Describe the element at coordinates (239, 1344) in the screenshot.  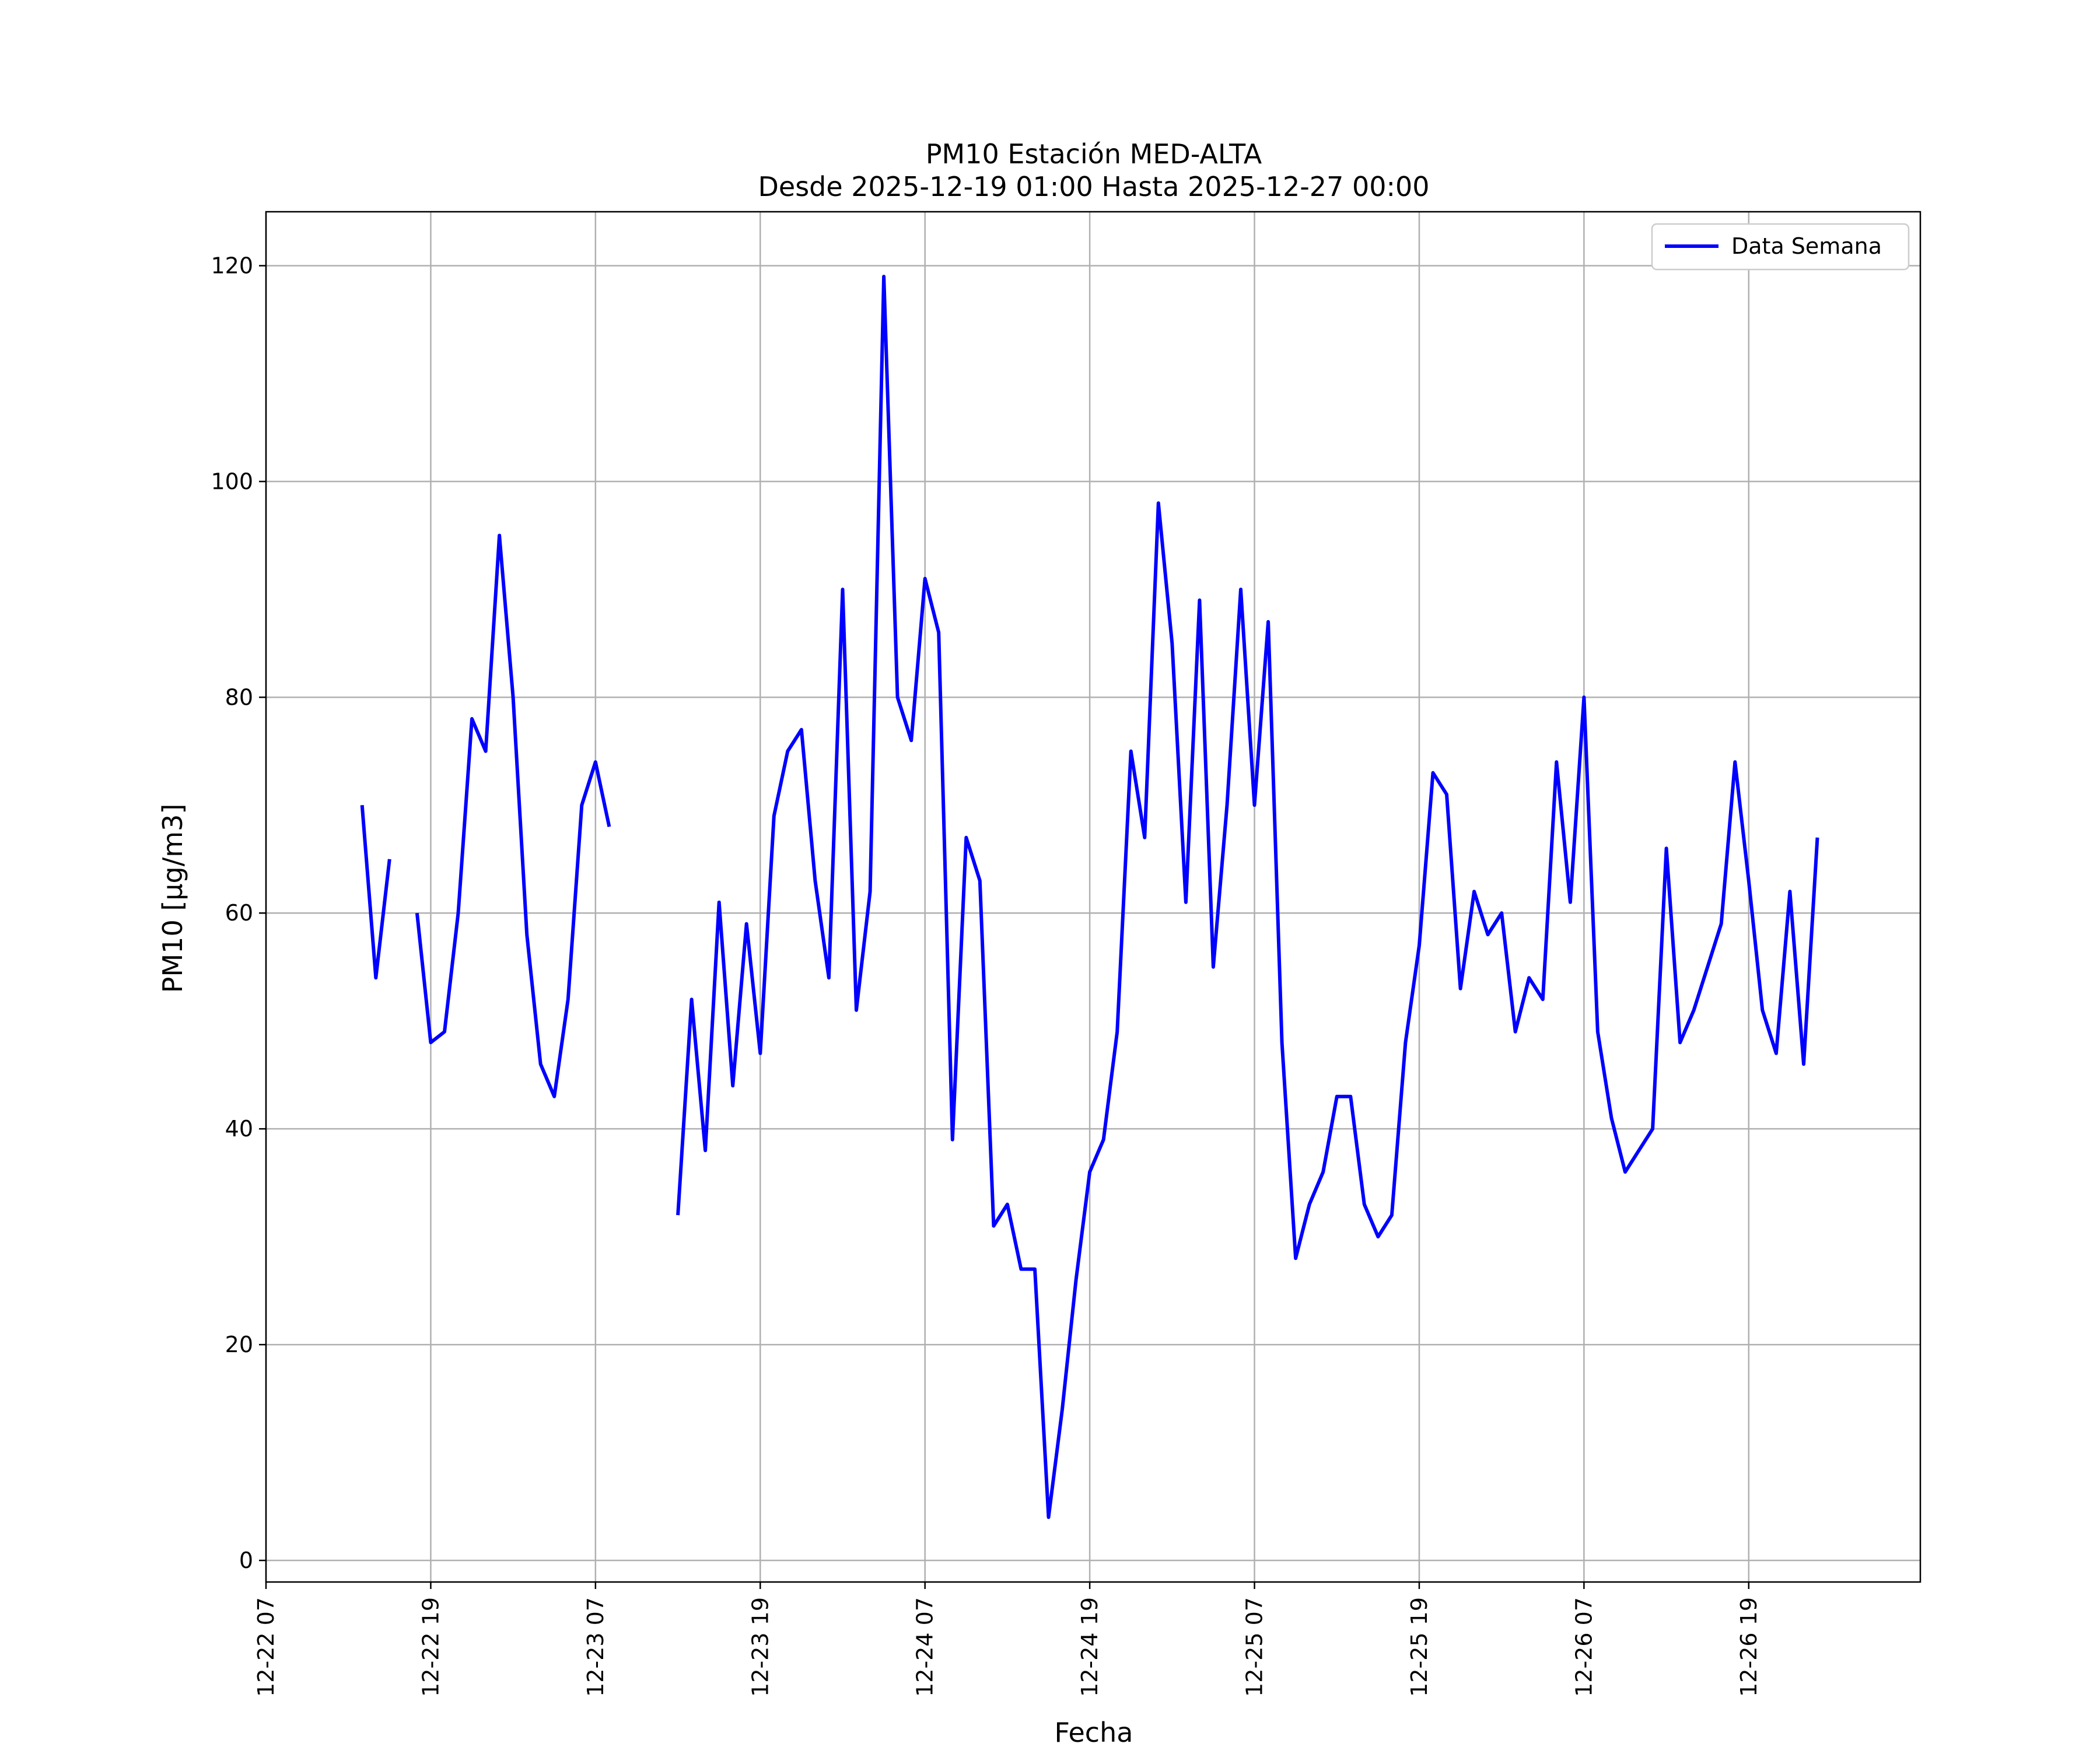
I see `y-tick-label: 20` at that location.